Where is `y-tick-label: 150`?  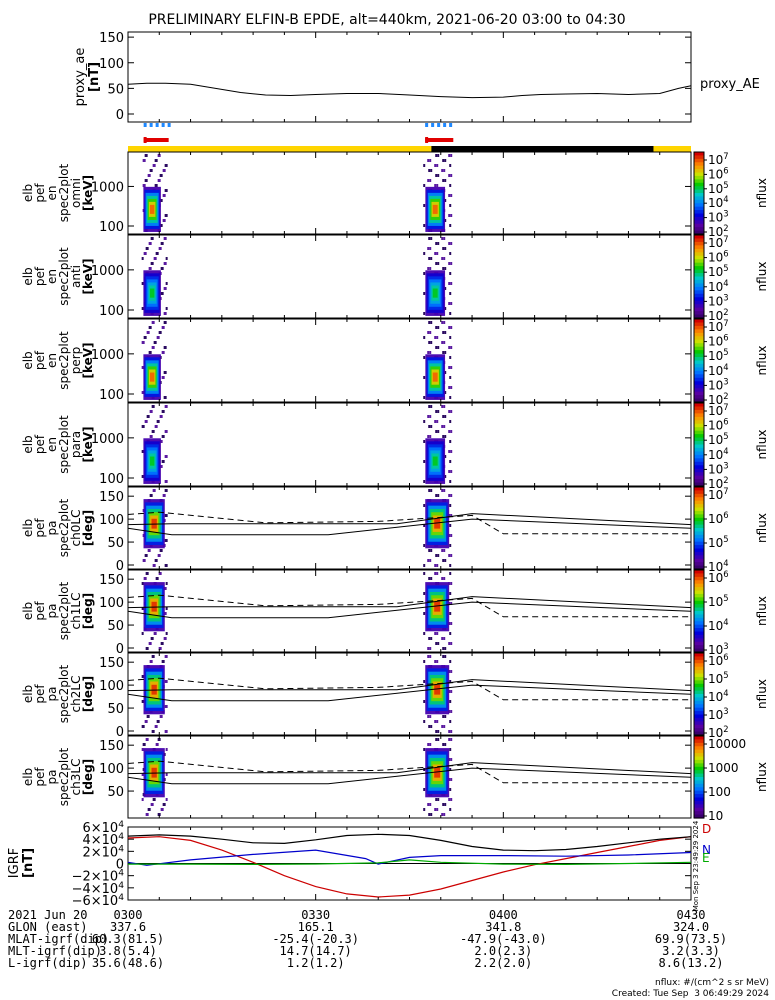
y-tick-label: 150 is located at coordinates (111, 663).